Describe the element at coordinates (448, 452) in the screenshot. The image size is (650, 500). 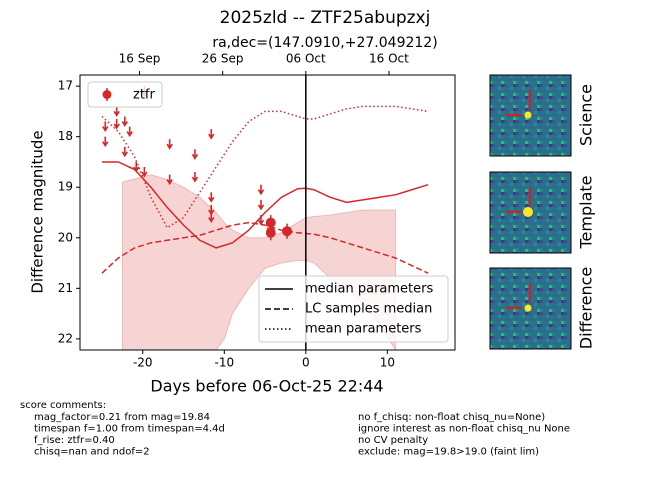
I see `comment-line: exclude: mag=19.8>19.0 (faint lim)` at that location.